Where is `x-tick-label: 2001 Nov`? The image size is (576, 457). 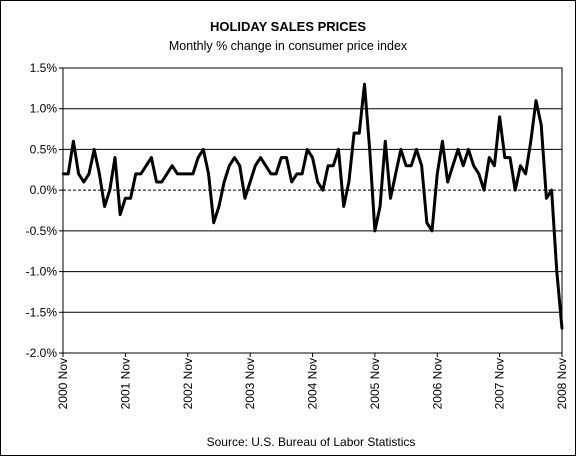 x-tick-label: 2001 Nov is located at coordinates (125, 383).